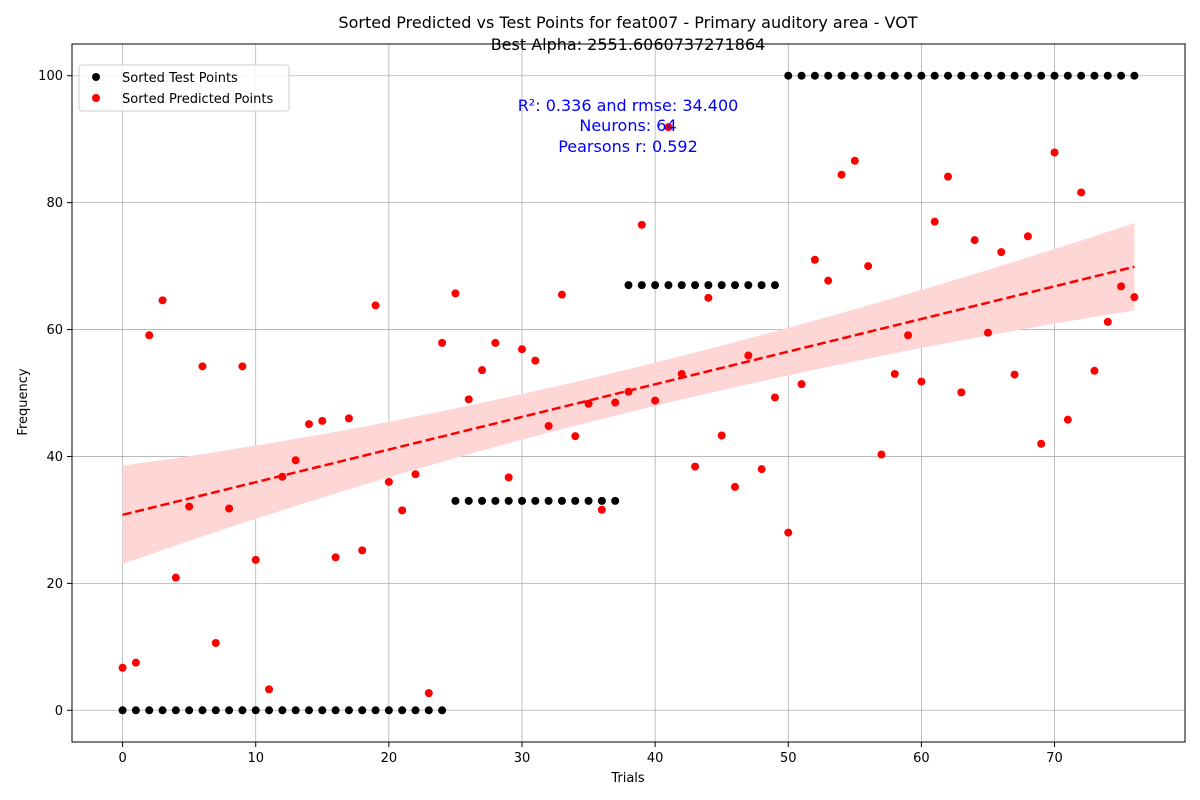 This screenshot has height=800, width=1200. I want to click on y-tick-label: 100, so click(50, 76).